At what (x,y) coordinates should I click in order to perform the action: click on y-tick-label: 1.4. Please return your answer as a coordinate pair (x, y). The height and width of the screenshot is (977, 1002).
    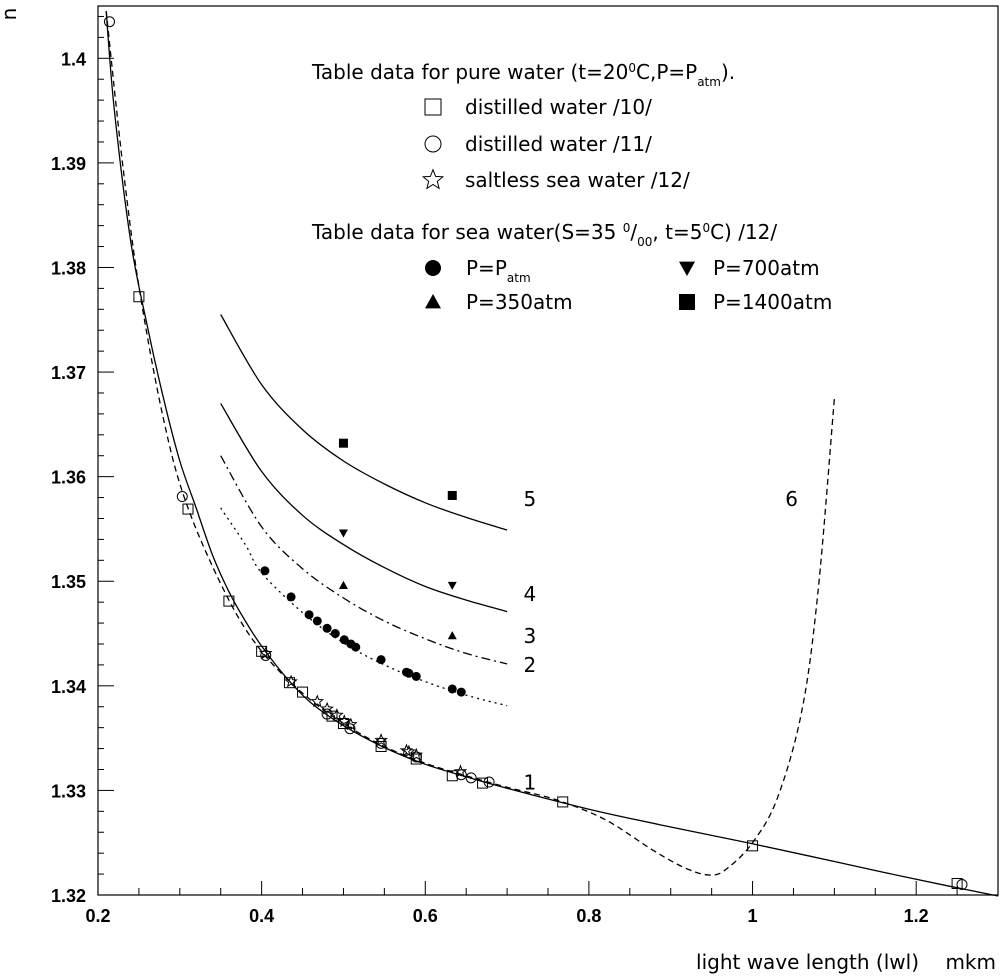
    Looking at the image, I should click on (73, 59).